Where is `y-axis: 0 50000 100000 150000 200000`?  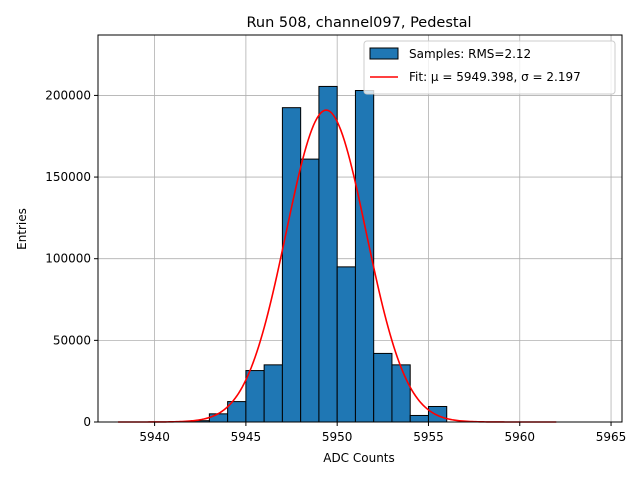 y-axis: 0 50000 100000 150000 200000 is located at coordinates (71, 258).